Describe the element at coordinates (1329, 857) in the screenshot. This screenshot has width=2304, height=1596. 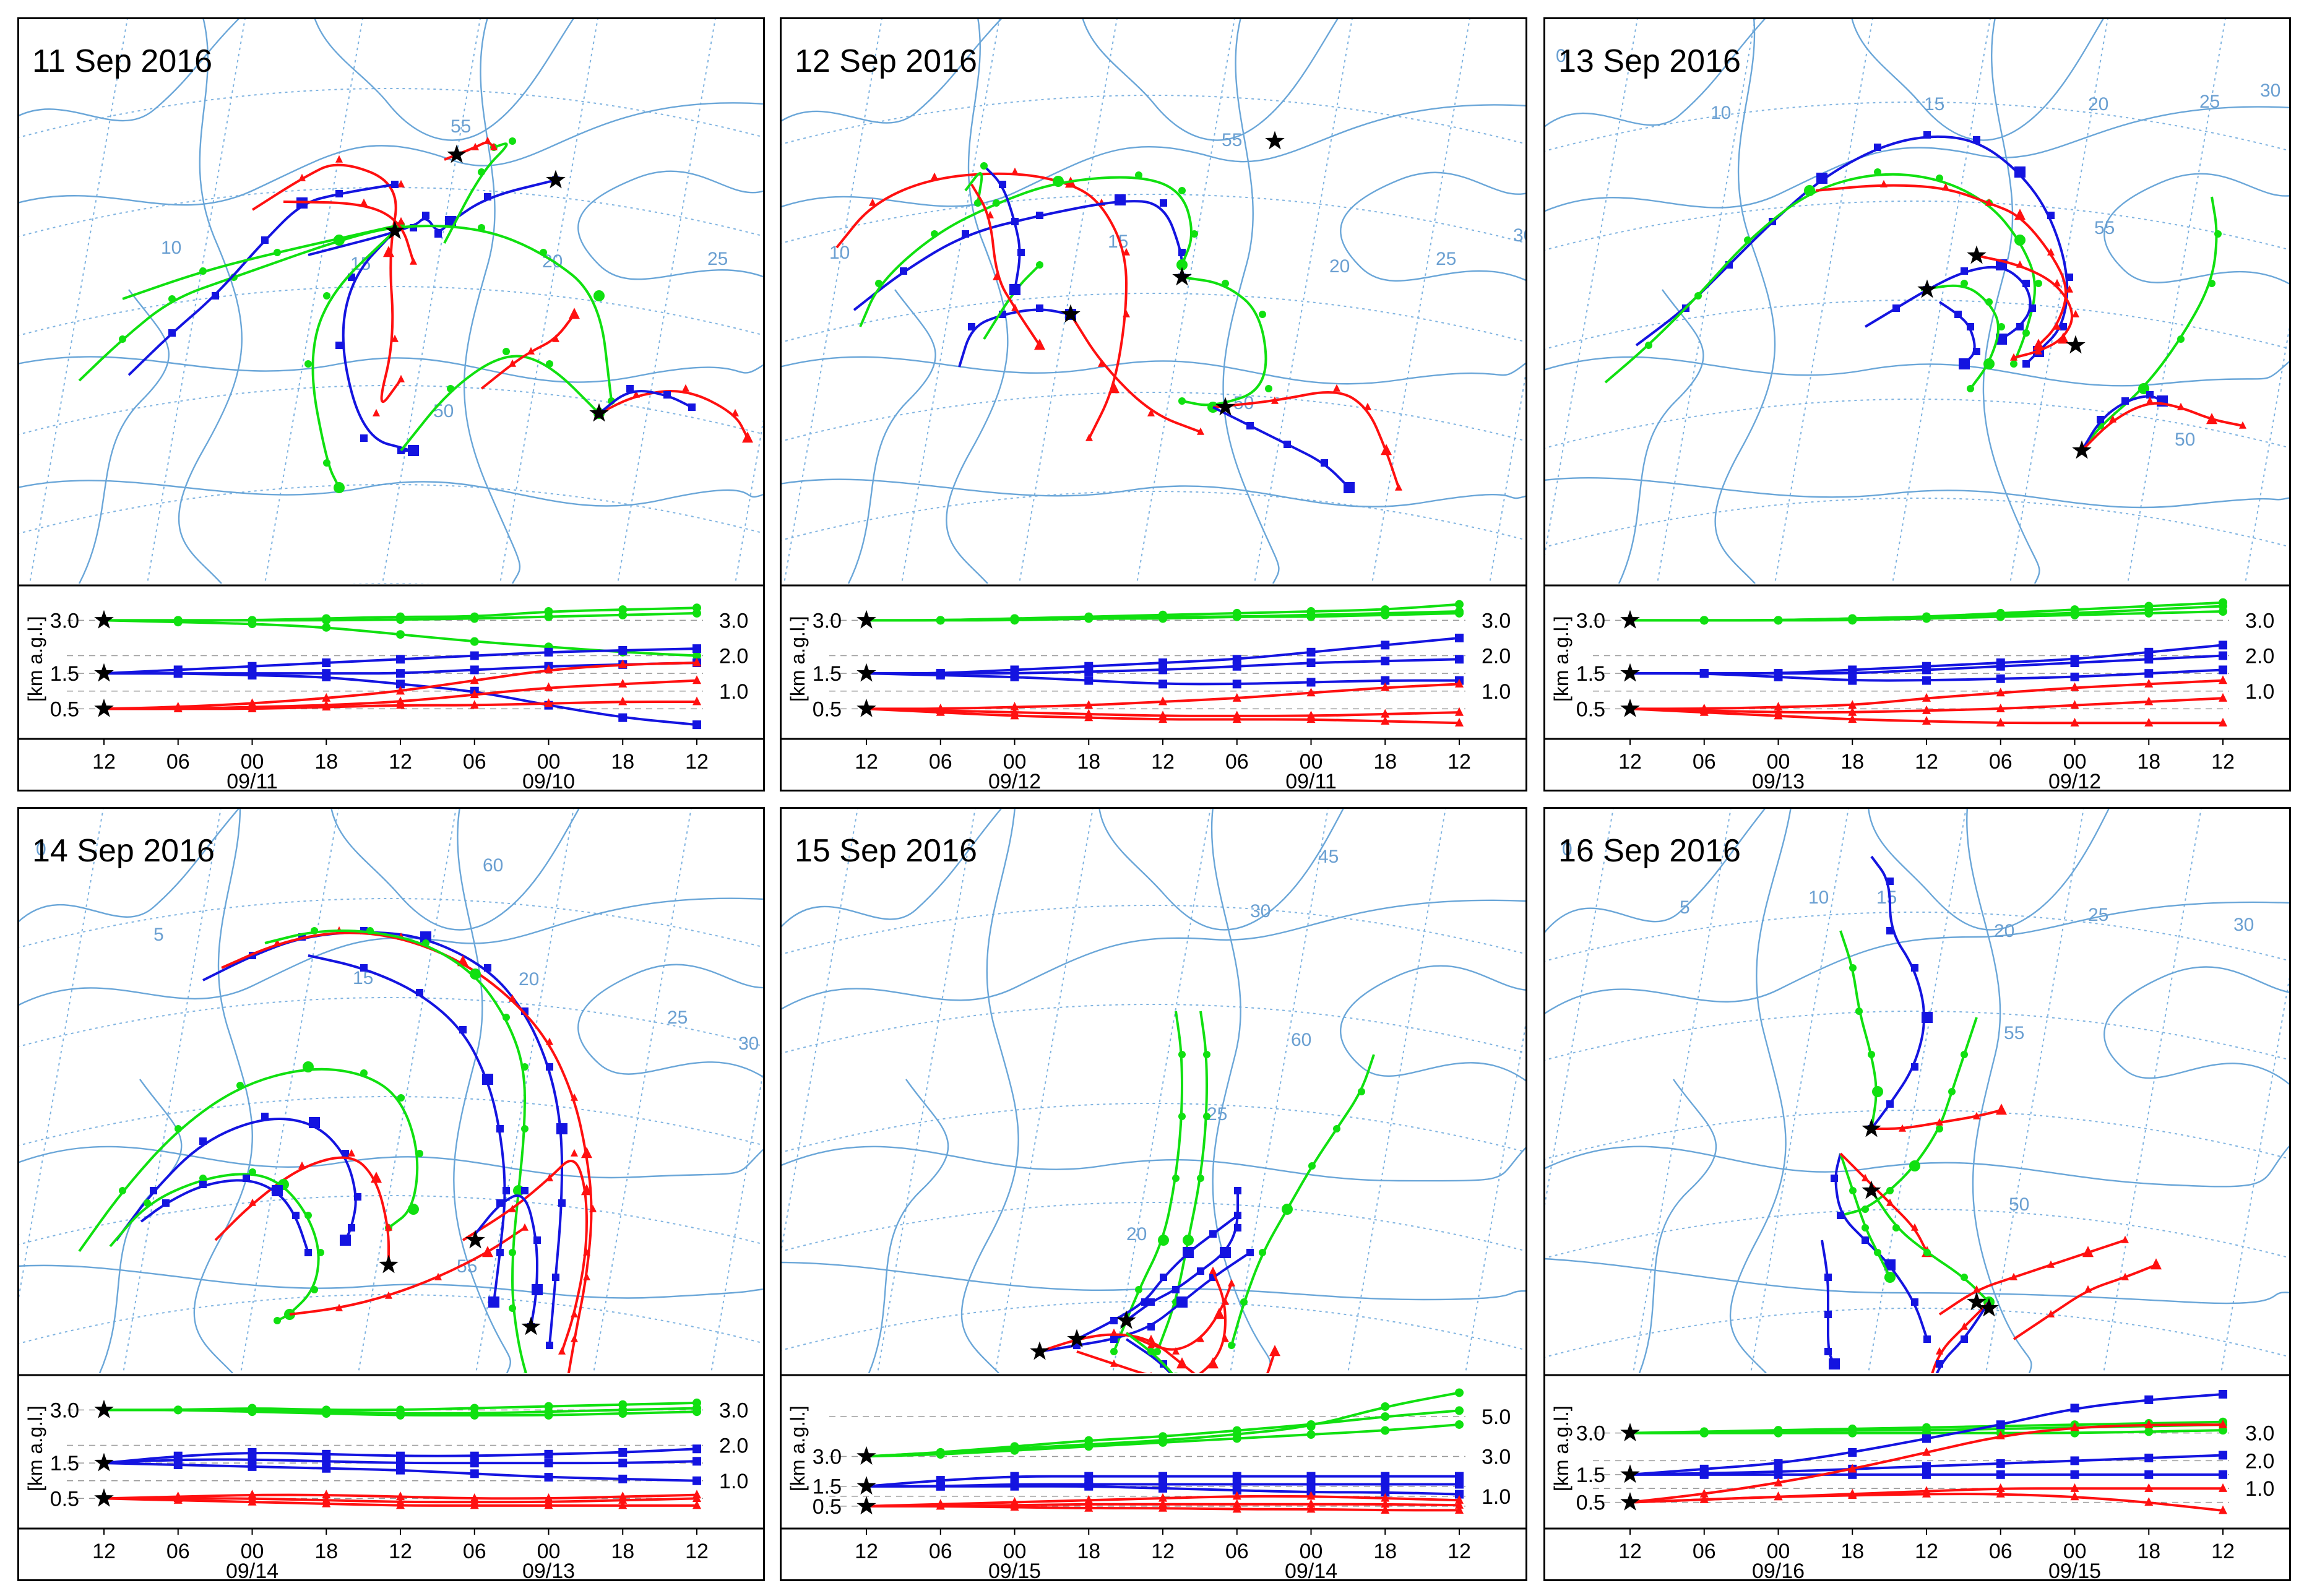
I see `graticule-label: 45` at that location.